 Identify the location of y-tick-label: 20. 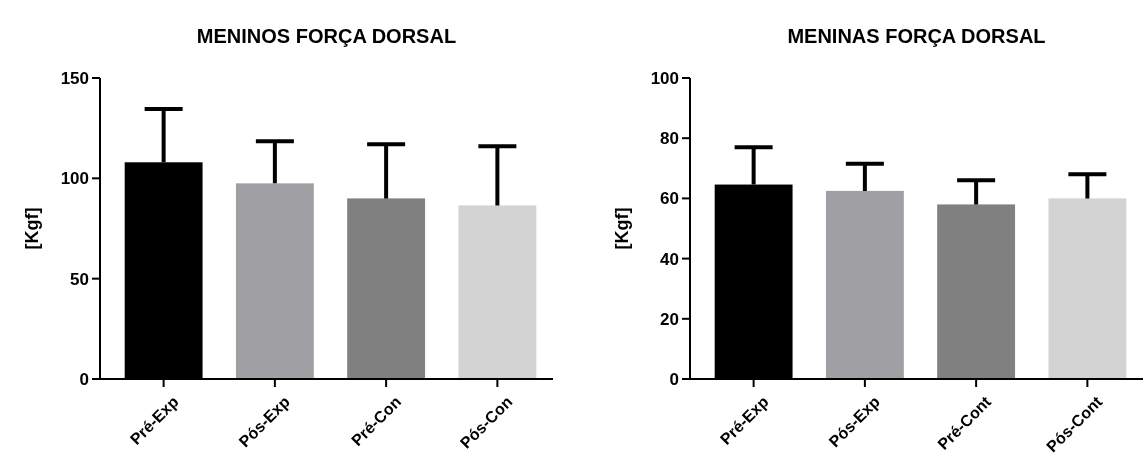
(669, 319).